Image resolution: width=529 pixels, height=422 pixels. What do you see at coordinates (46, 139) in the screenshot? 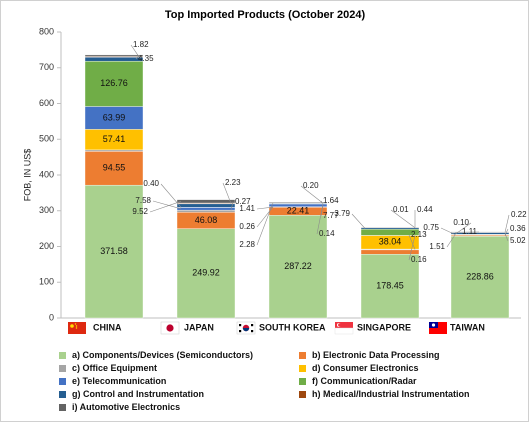
I see `y-tick-label: 500` at bounding box center [46, 139].